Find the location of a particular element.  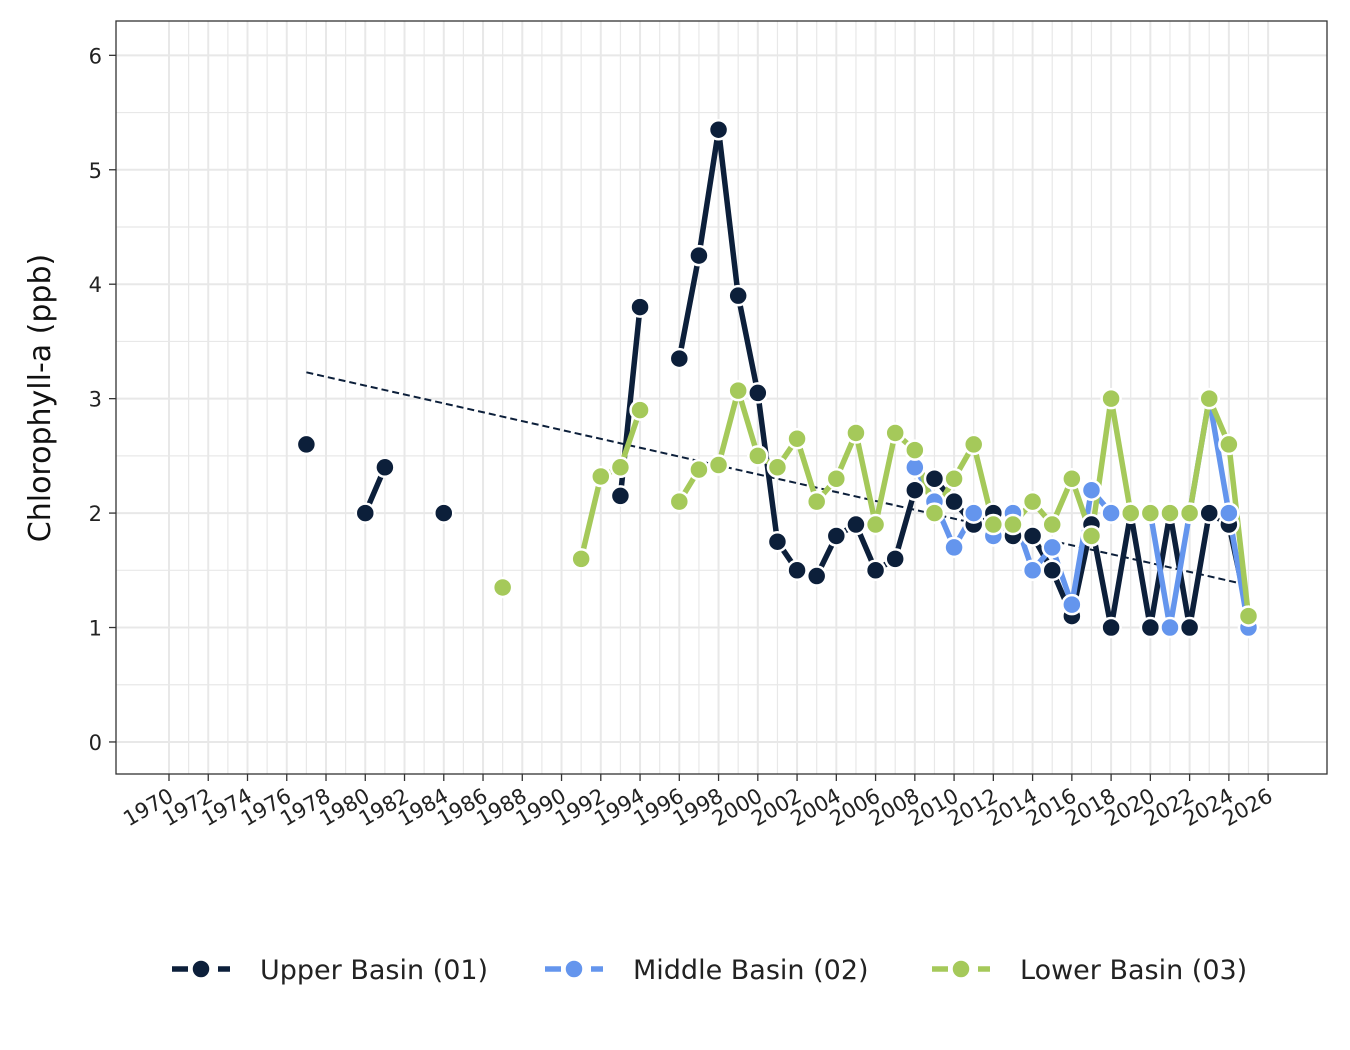

trend-line is located at coordinates (777, 479).